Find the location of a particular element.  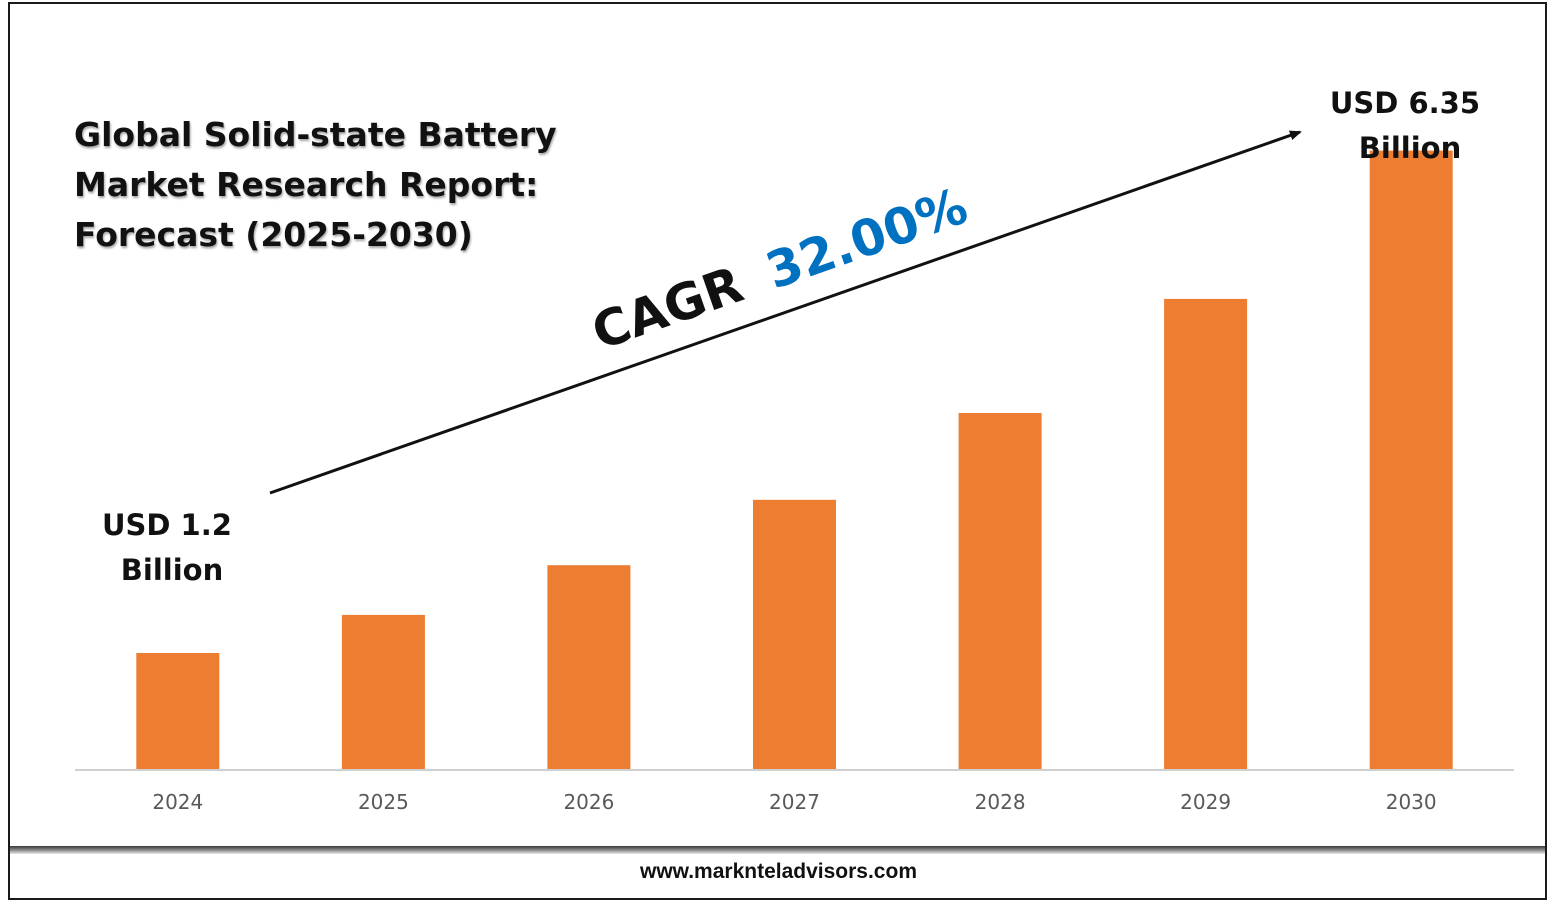

x-tick-label-2028: 2028 is located at coordinates (1000, 802).